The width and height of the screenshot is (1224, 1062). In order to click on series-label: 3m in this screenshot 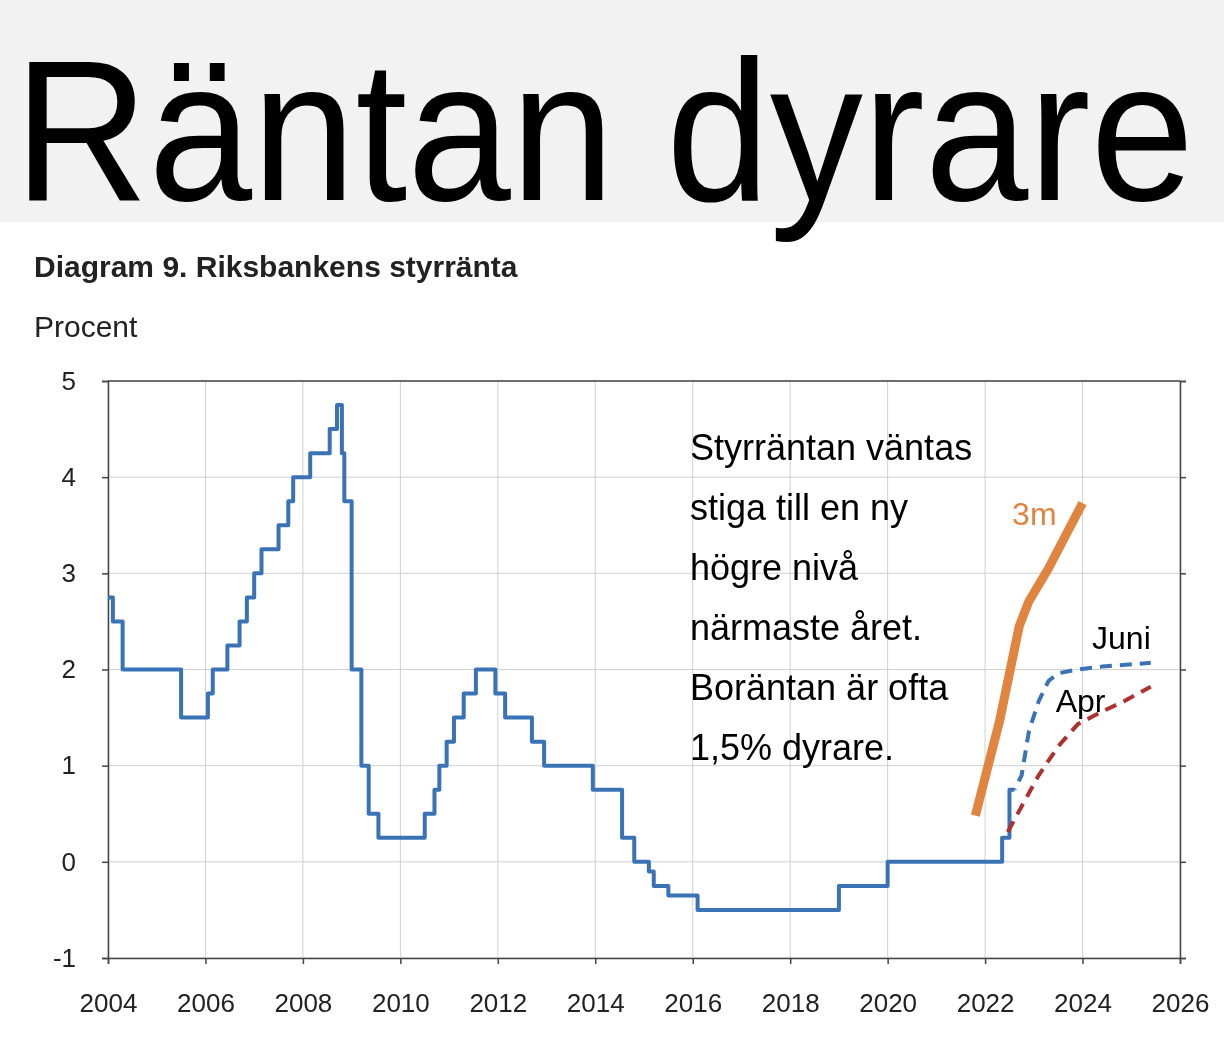, I will do `click(1034, 514)`.